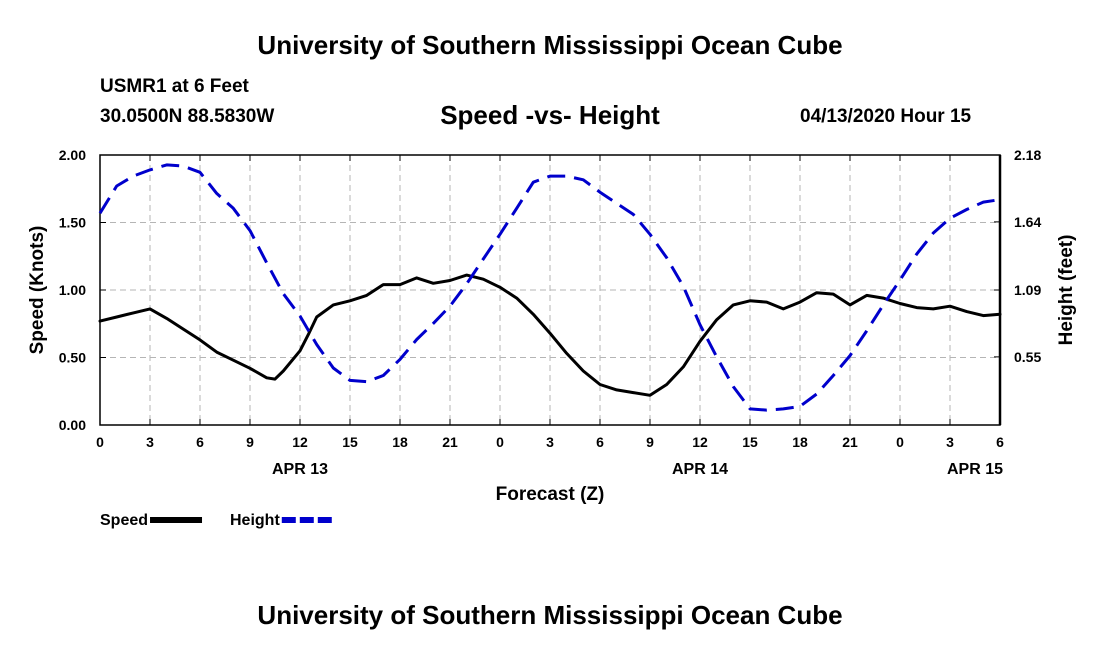 Image resolution: width=1100 pixels, height=650 pixels. Describe the element at coordinates (1027, 290) in the screenshot. I see `y2-tick-label: 1.09` at that location.